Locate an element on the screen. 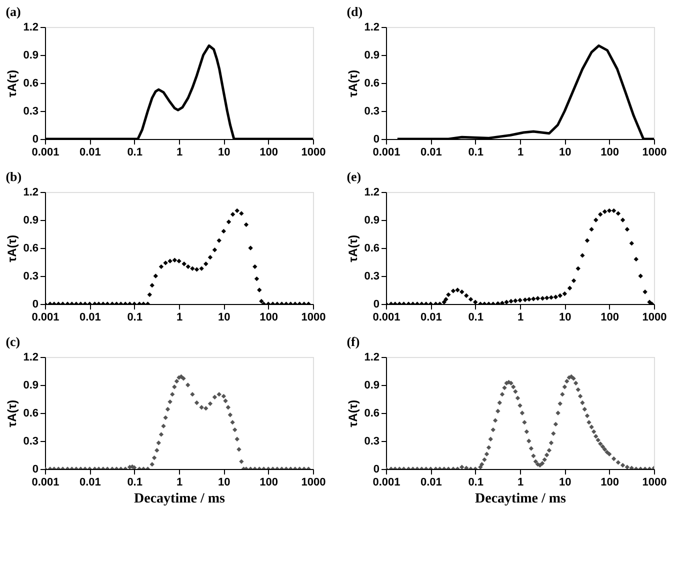 This screenshot has height=588, width=691. chart-title: (f) is located at coordinates (353, 341).